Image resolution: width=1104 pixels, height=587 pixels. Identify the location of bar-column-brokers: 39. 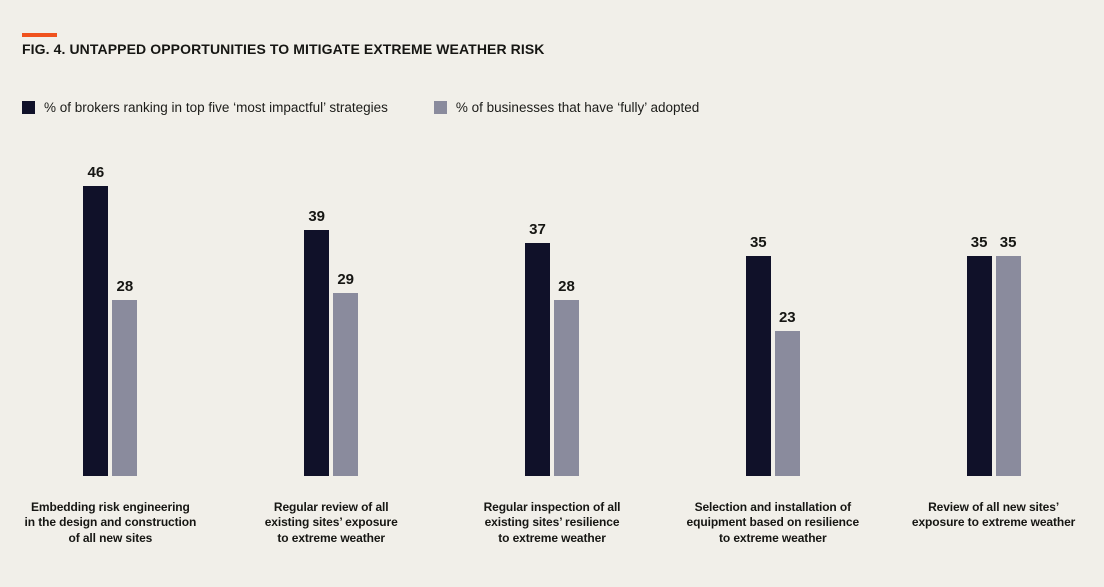
(317, 342).